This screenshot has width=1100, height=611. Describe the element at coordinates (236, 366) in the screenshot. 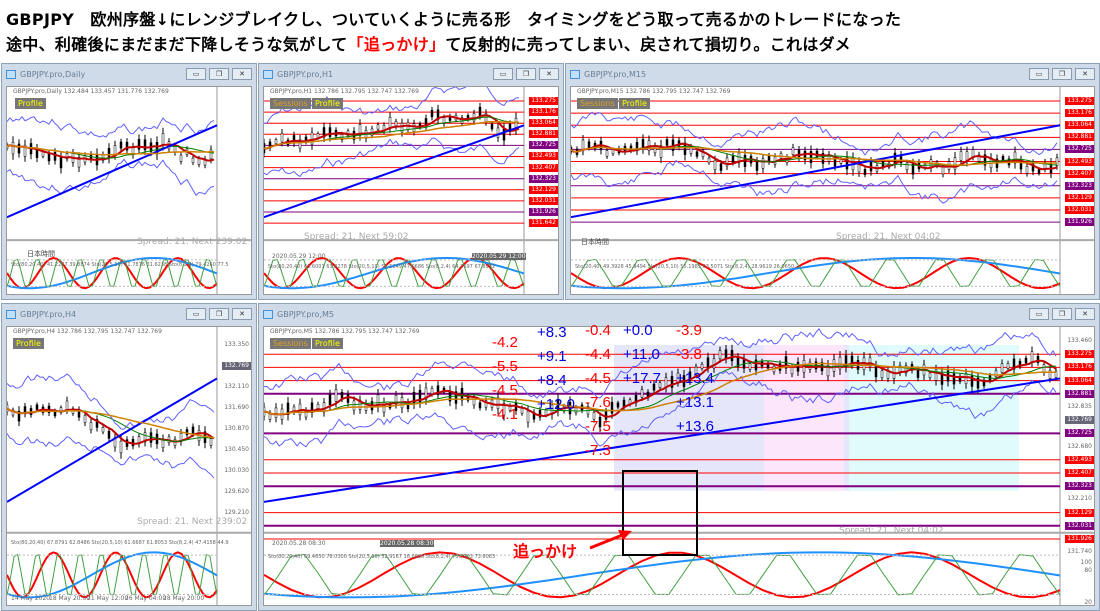

I see `price-axis-label: 132.769` at that location.